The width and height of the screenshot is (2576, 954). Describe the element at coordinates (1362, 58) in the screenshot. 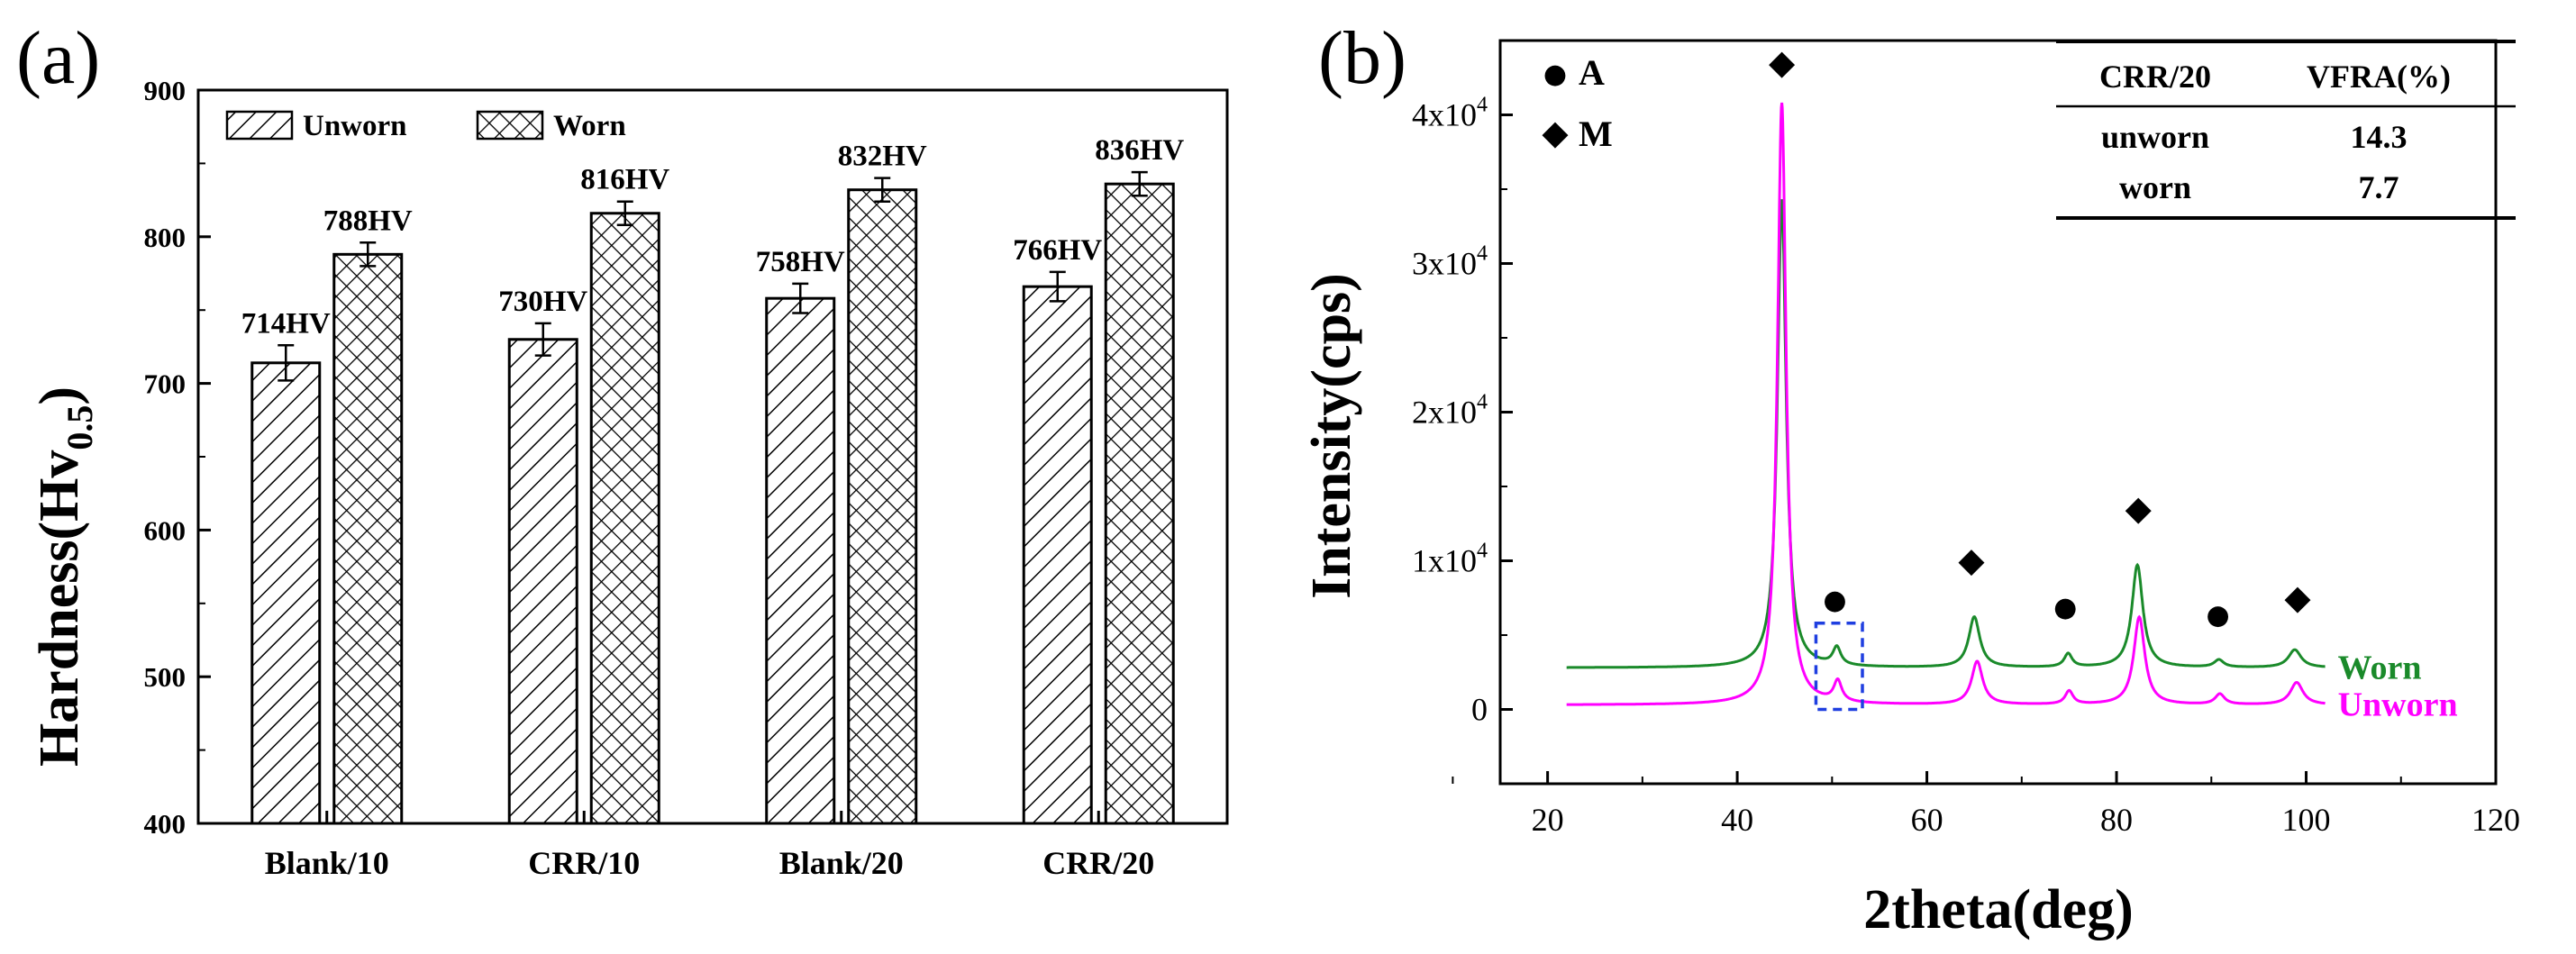

I see `panel-b-label: (b)` at that location.